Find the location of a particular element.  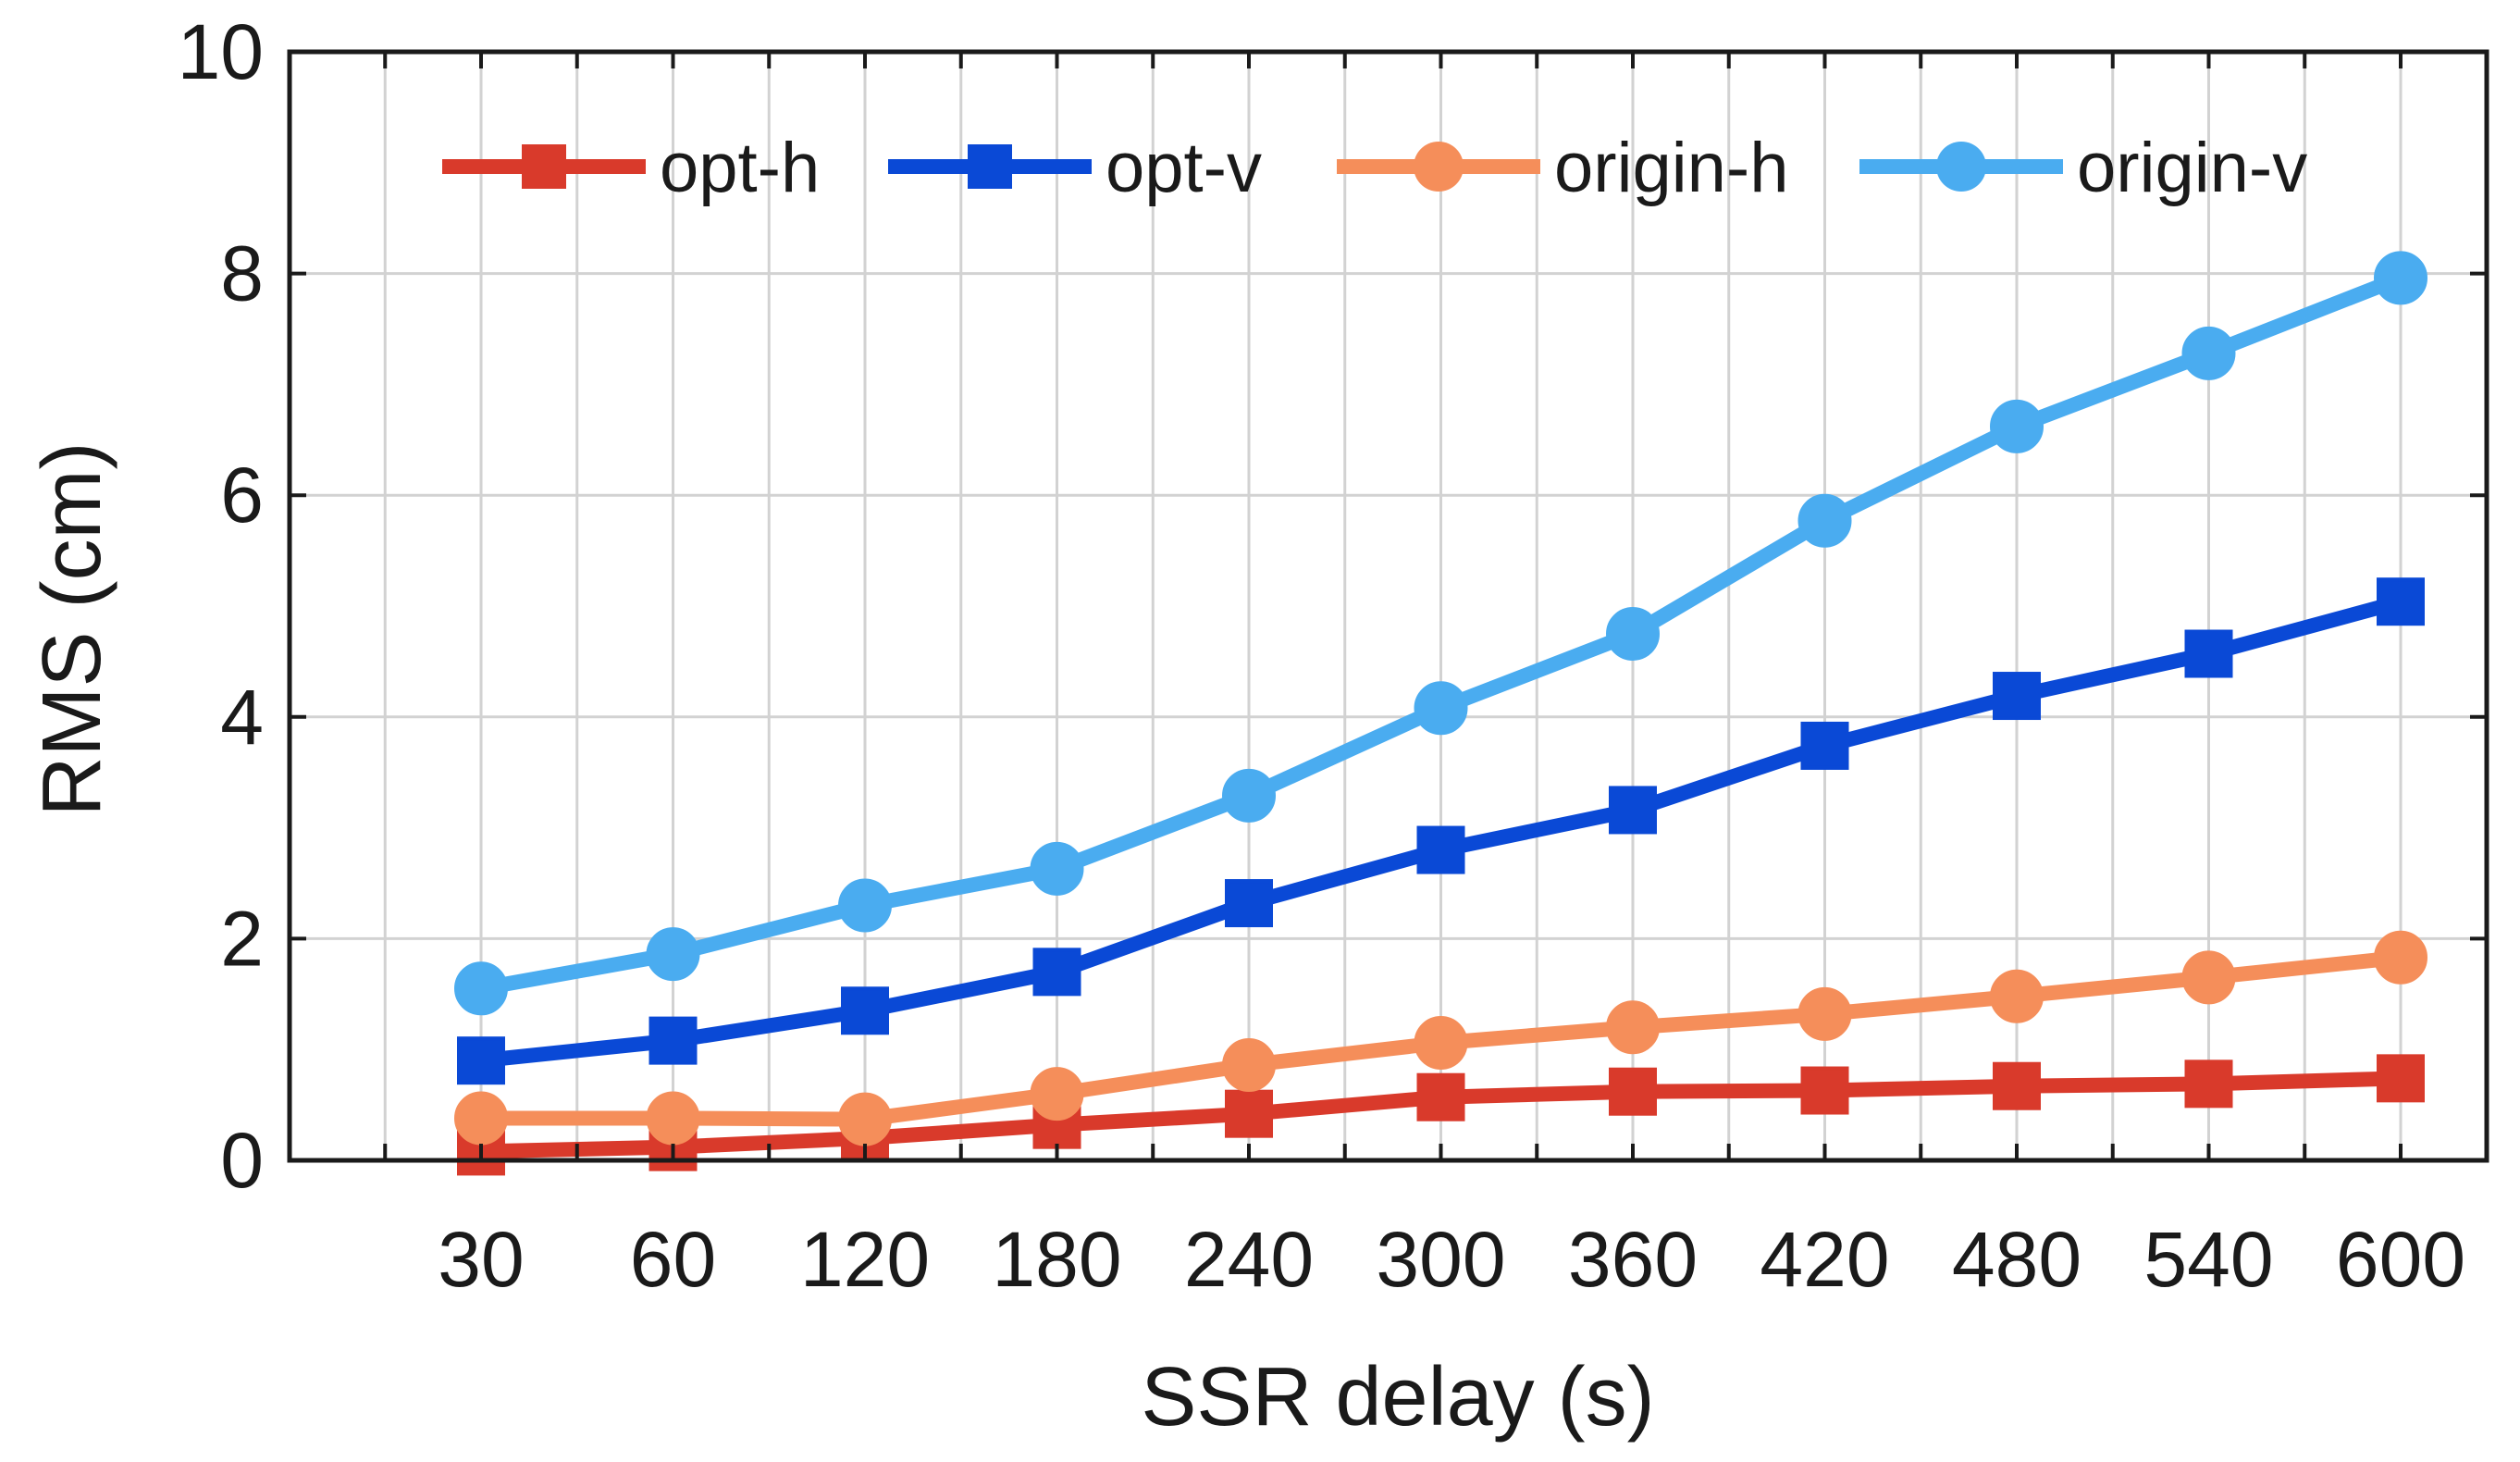

legend-marker-origin-h is located at coordinates (1439, 167).